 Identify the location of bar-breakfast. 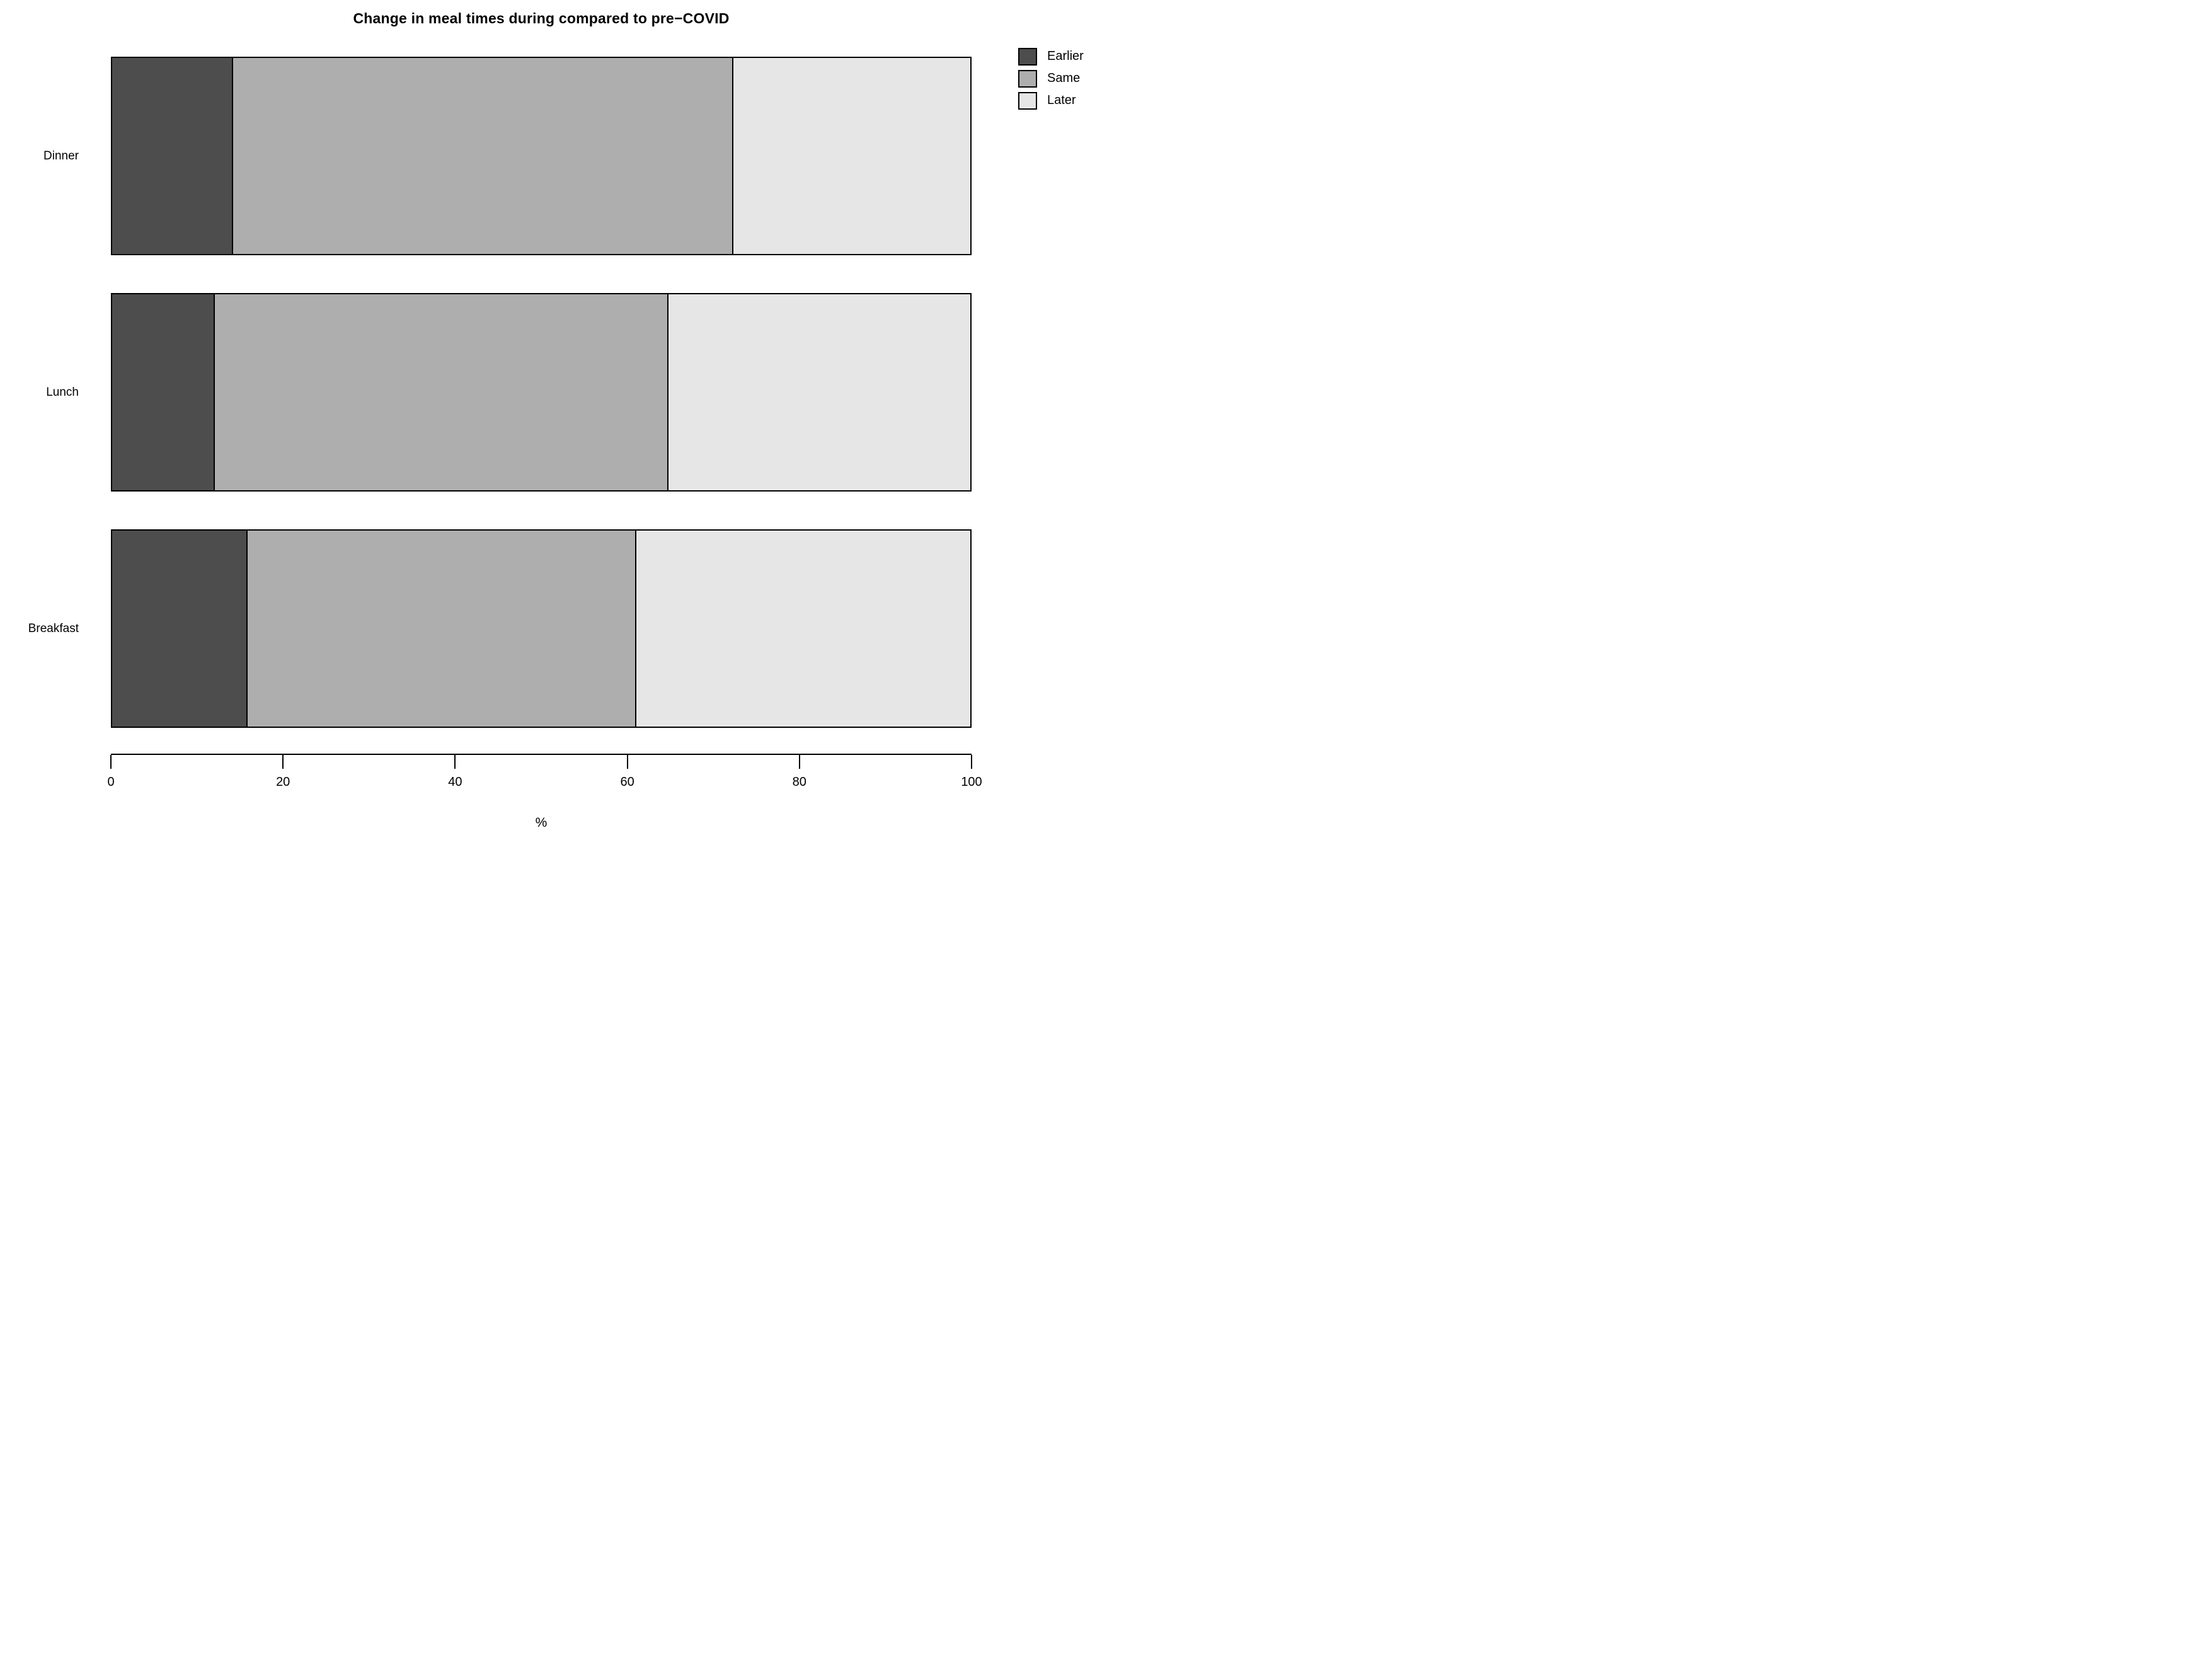
(541, 628).